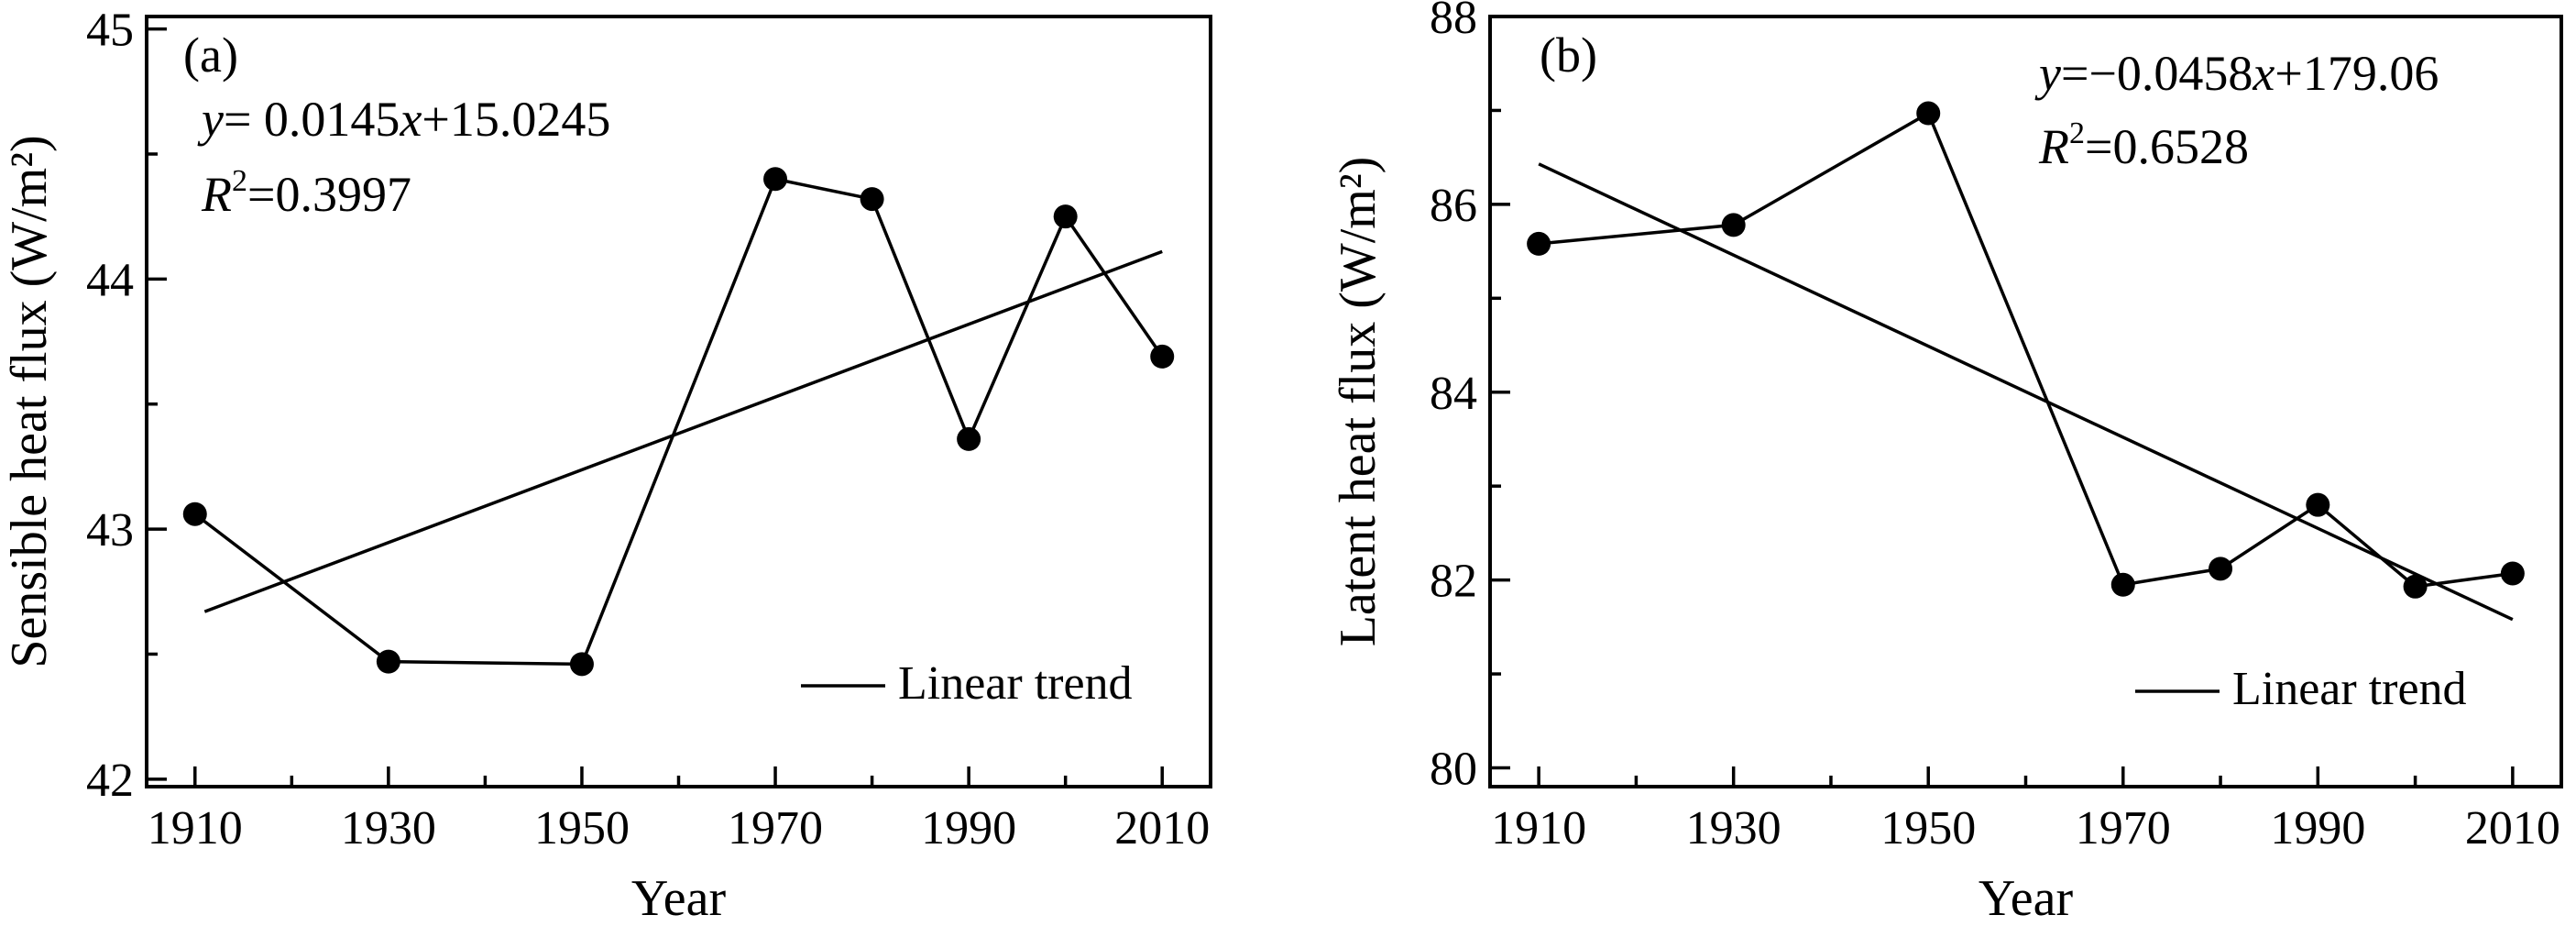  Describe the element at coordinates (2167, 146) in the screenshot. I see `r2-value: =0.6528` at that location.